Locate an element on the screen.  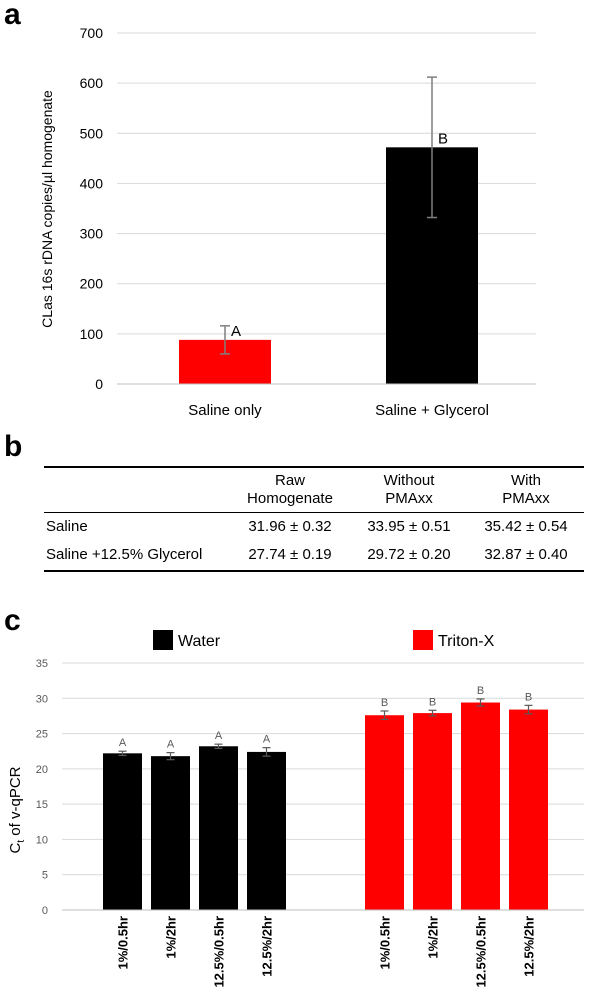
y-tick-label: 200 is located at coordinates (92, 284).